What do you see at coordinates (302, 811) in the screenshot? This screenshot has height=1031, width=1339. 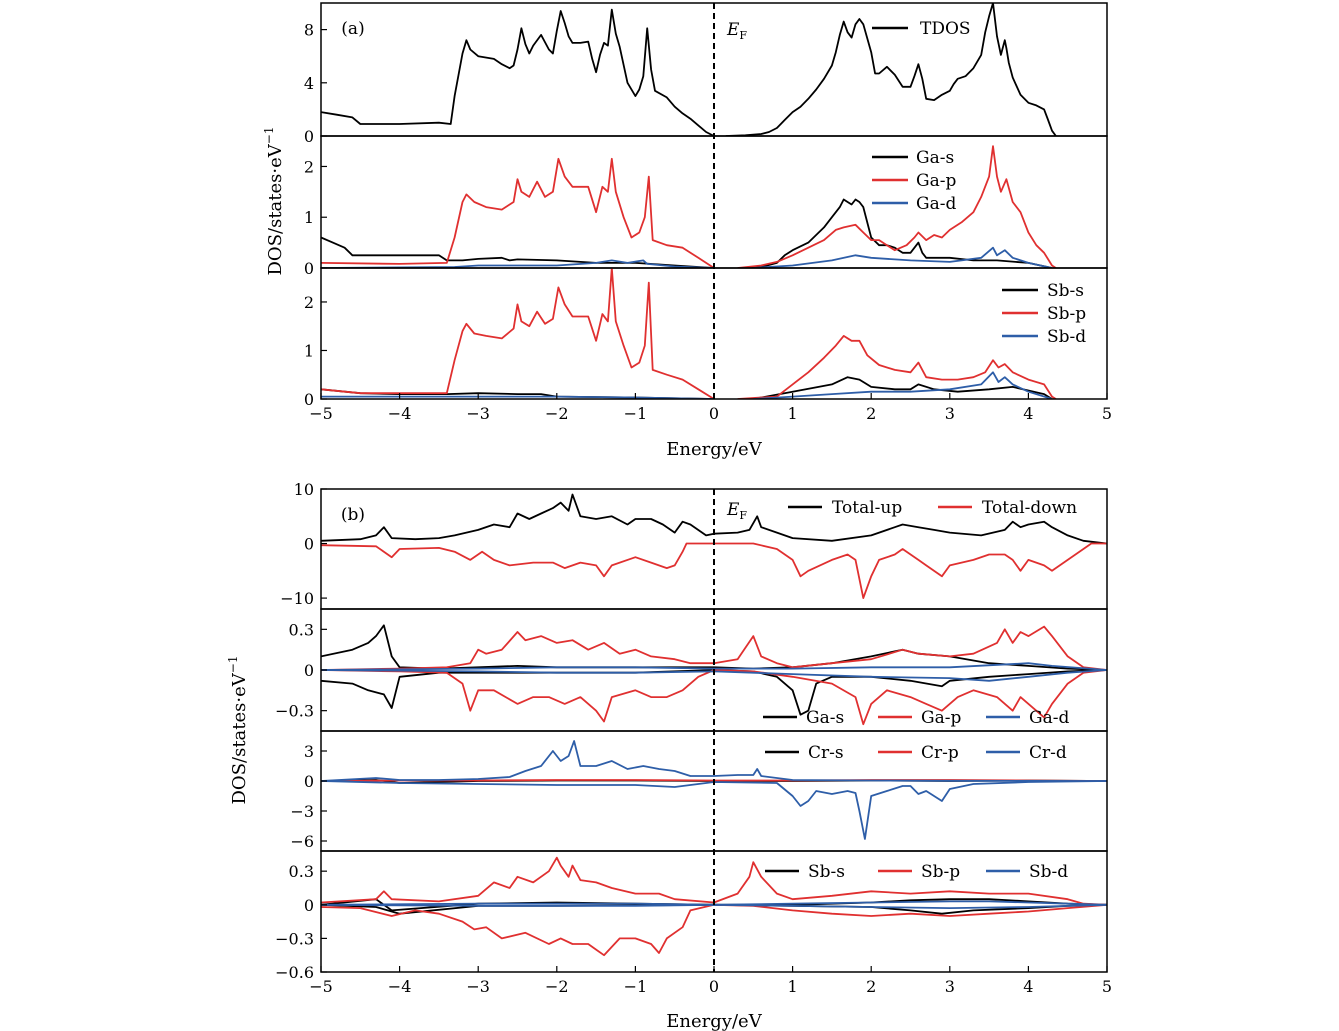 I see `y-tick-label: −3` at bounding box center [302, 811].